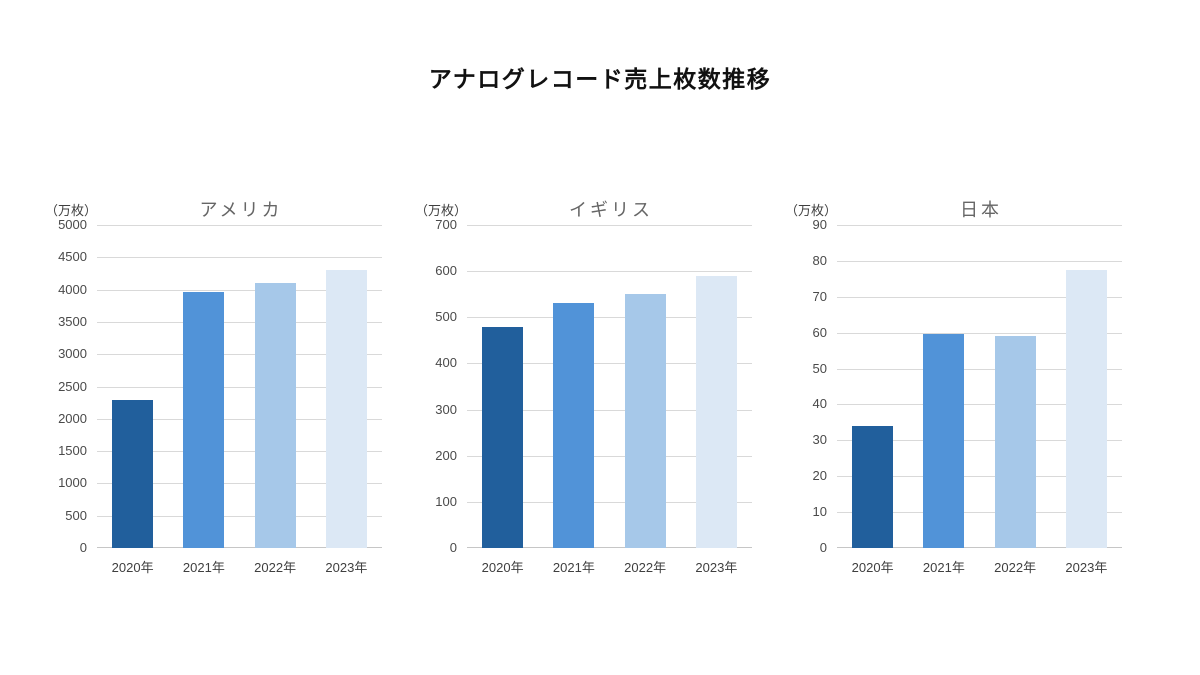 The image size is (1200, 675). I want to click on y-axis: 0 500 1000 1500 2000 2500 3000 3500 4000 4500 5000, so click(71, 386).